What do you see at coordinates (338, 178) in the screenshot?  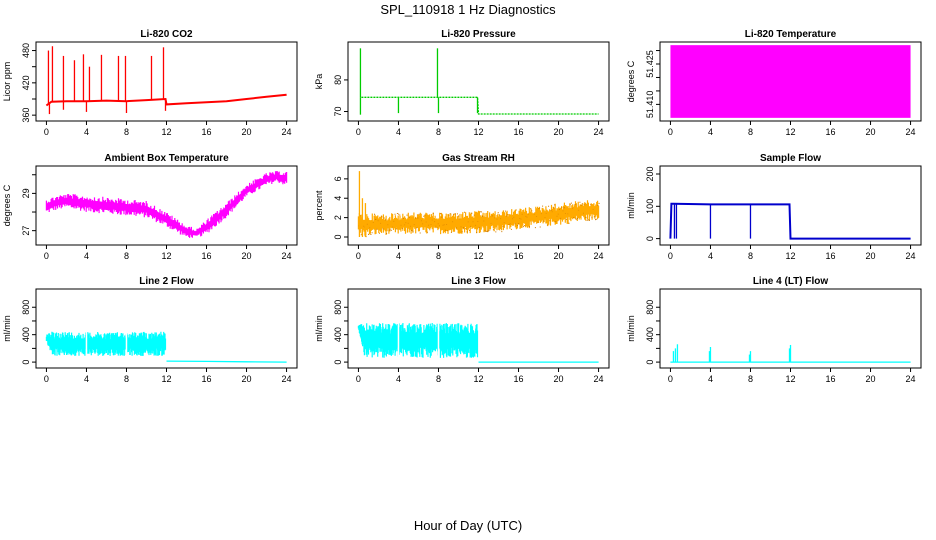 I see `y-tick-label: 6` at bounding box center [338, 178].